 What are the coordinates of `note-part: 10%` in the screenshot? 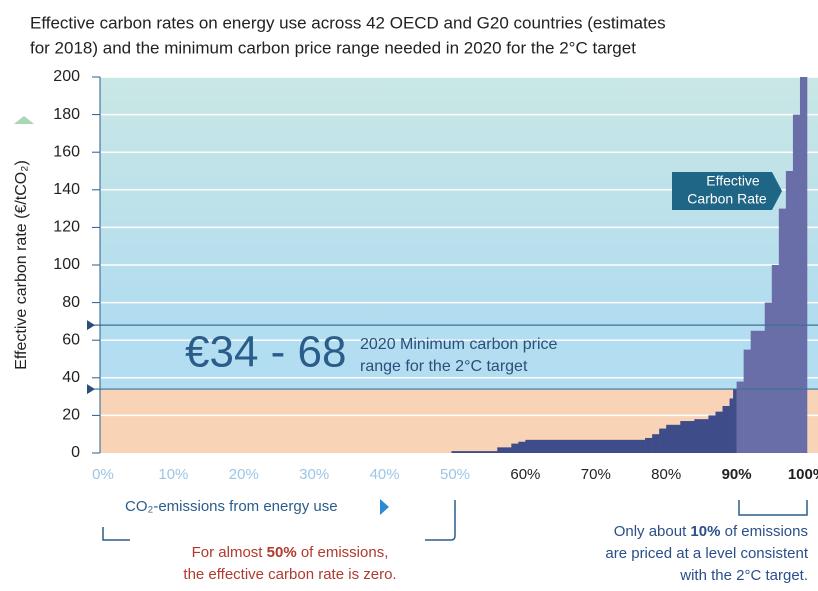 It's located at (705, 531).